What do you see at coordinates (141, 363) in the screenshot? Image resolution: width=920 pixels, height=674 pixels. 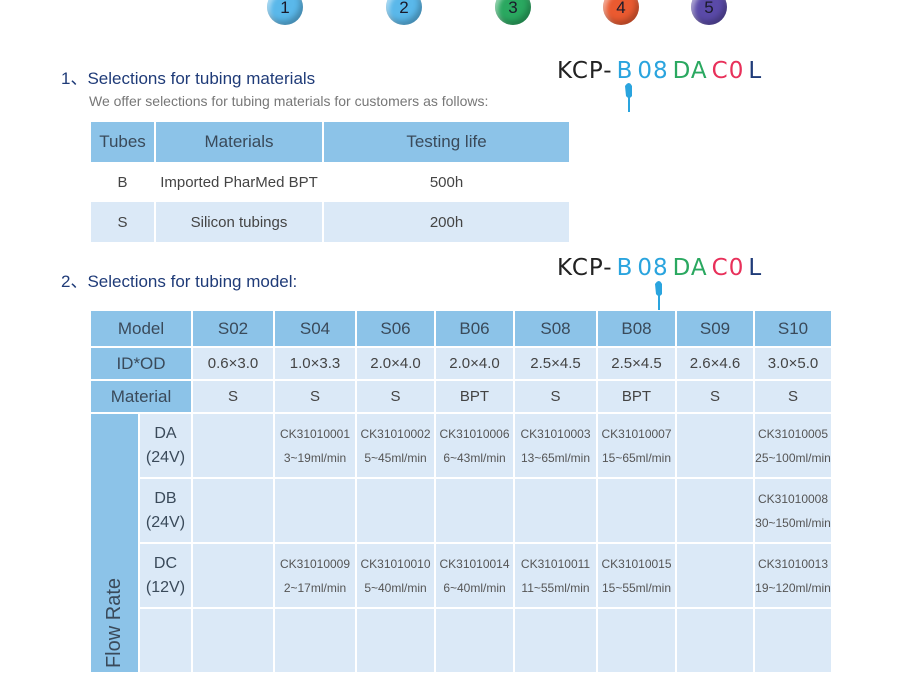 I see `idod-label: ID*OD` at bounding box center [141, 363].